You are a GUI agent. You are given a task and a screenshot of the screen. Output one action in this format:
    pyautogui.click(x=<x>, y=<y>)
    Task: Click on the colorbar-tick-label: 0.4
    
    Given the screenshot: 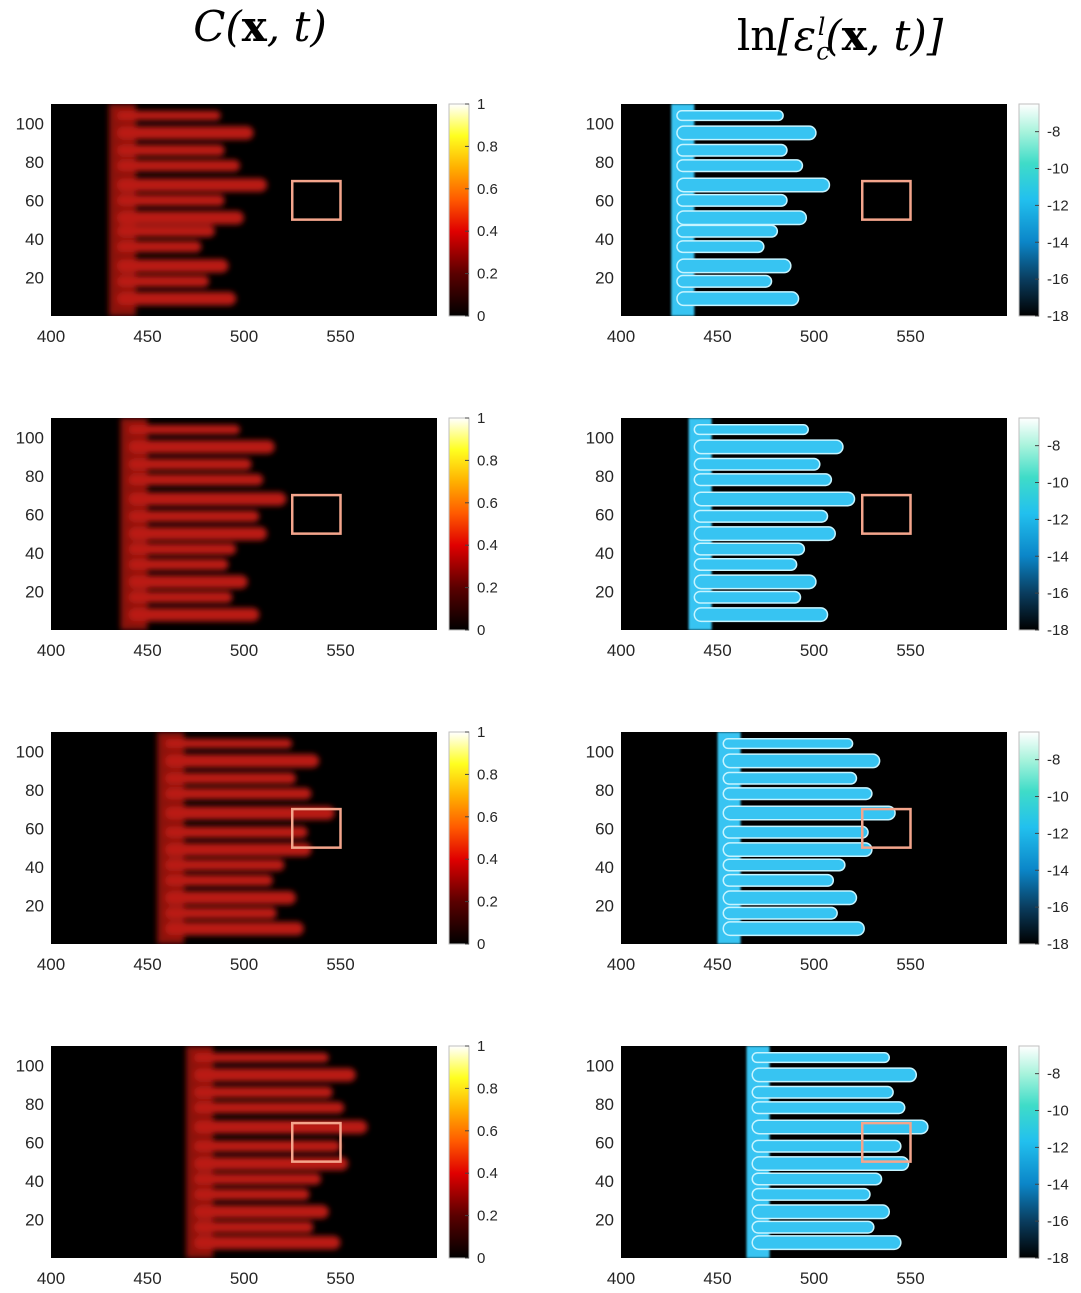 What is the action you would take?
    pyautogui.click(x=487, y=545)
    